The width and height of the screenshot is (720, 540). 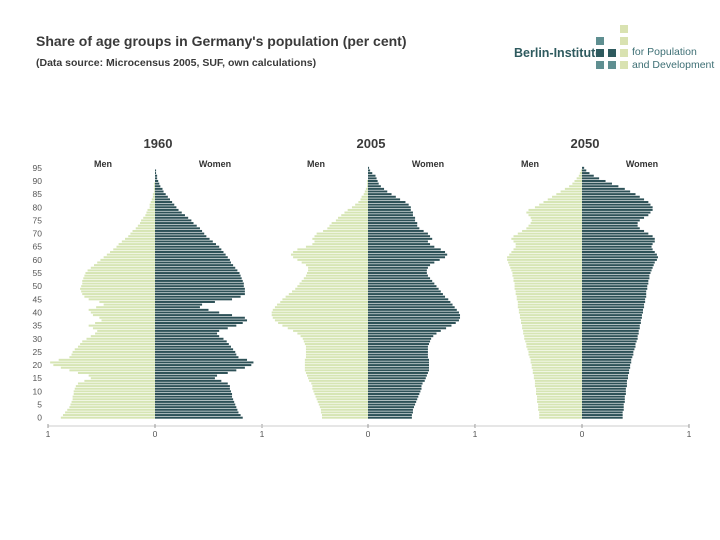 What do you see at coordinates (38, 273) in the screenshot?
I see `age-tick-label: 55` at bounding box center [38, 273].